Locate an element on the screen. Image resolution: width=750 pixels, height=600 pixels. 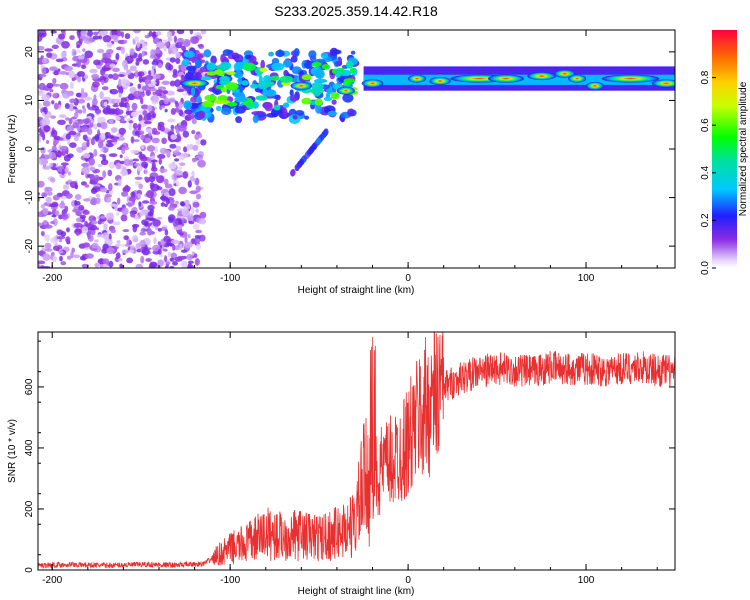
heatmap-x-axis-label: Height of straight line (km) is located at coordinates (356, 290).